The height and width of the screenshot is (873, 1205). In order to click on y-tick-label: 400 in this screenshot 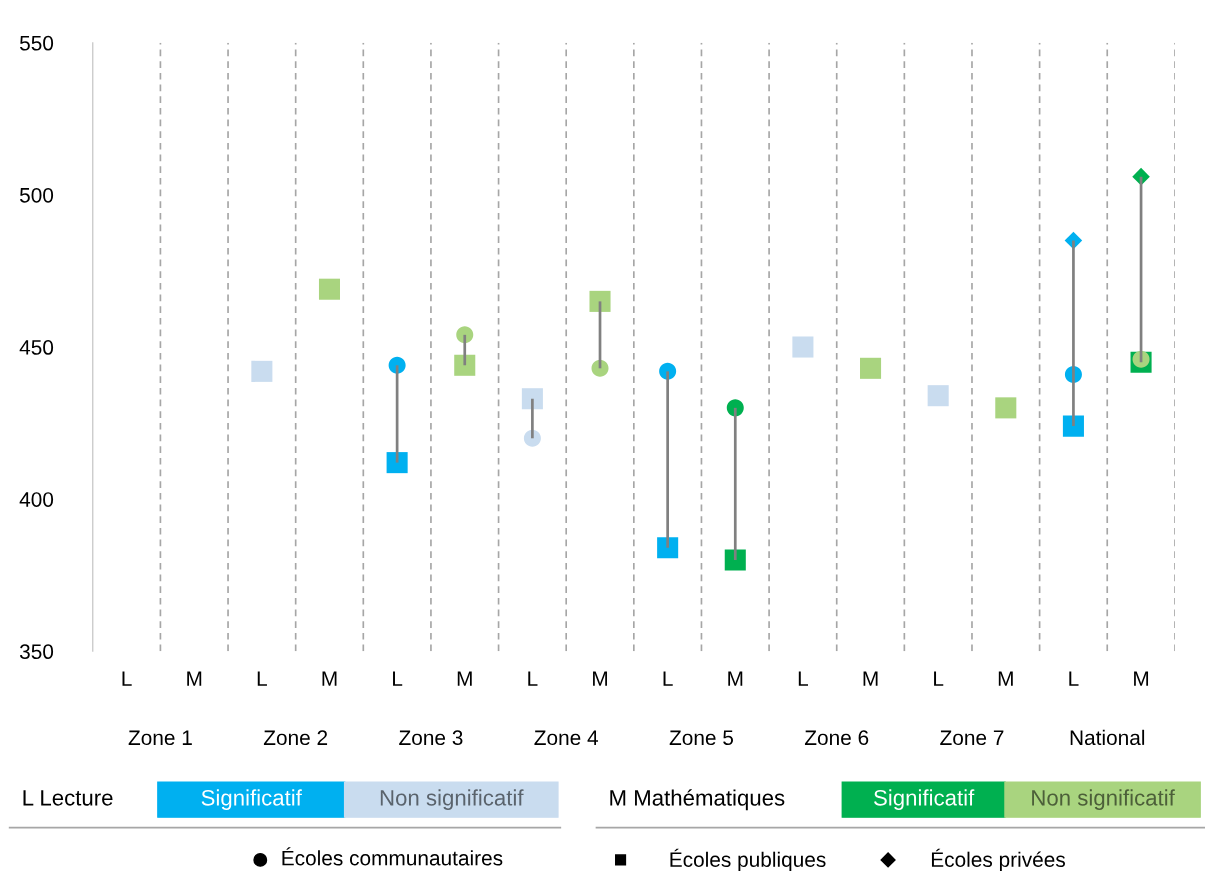, I will do `click(36, 499)`.